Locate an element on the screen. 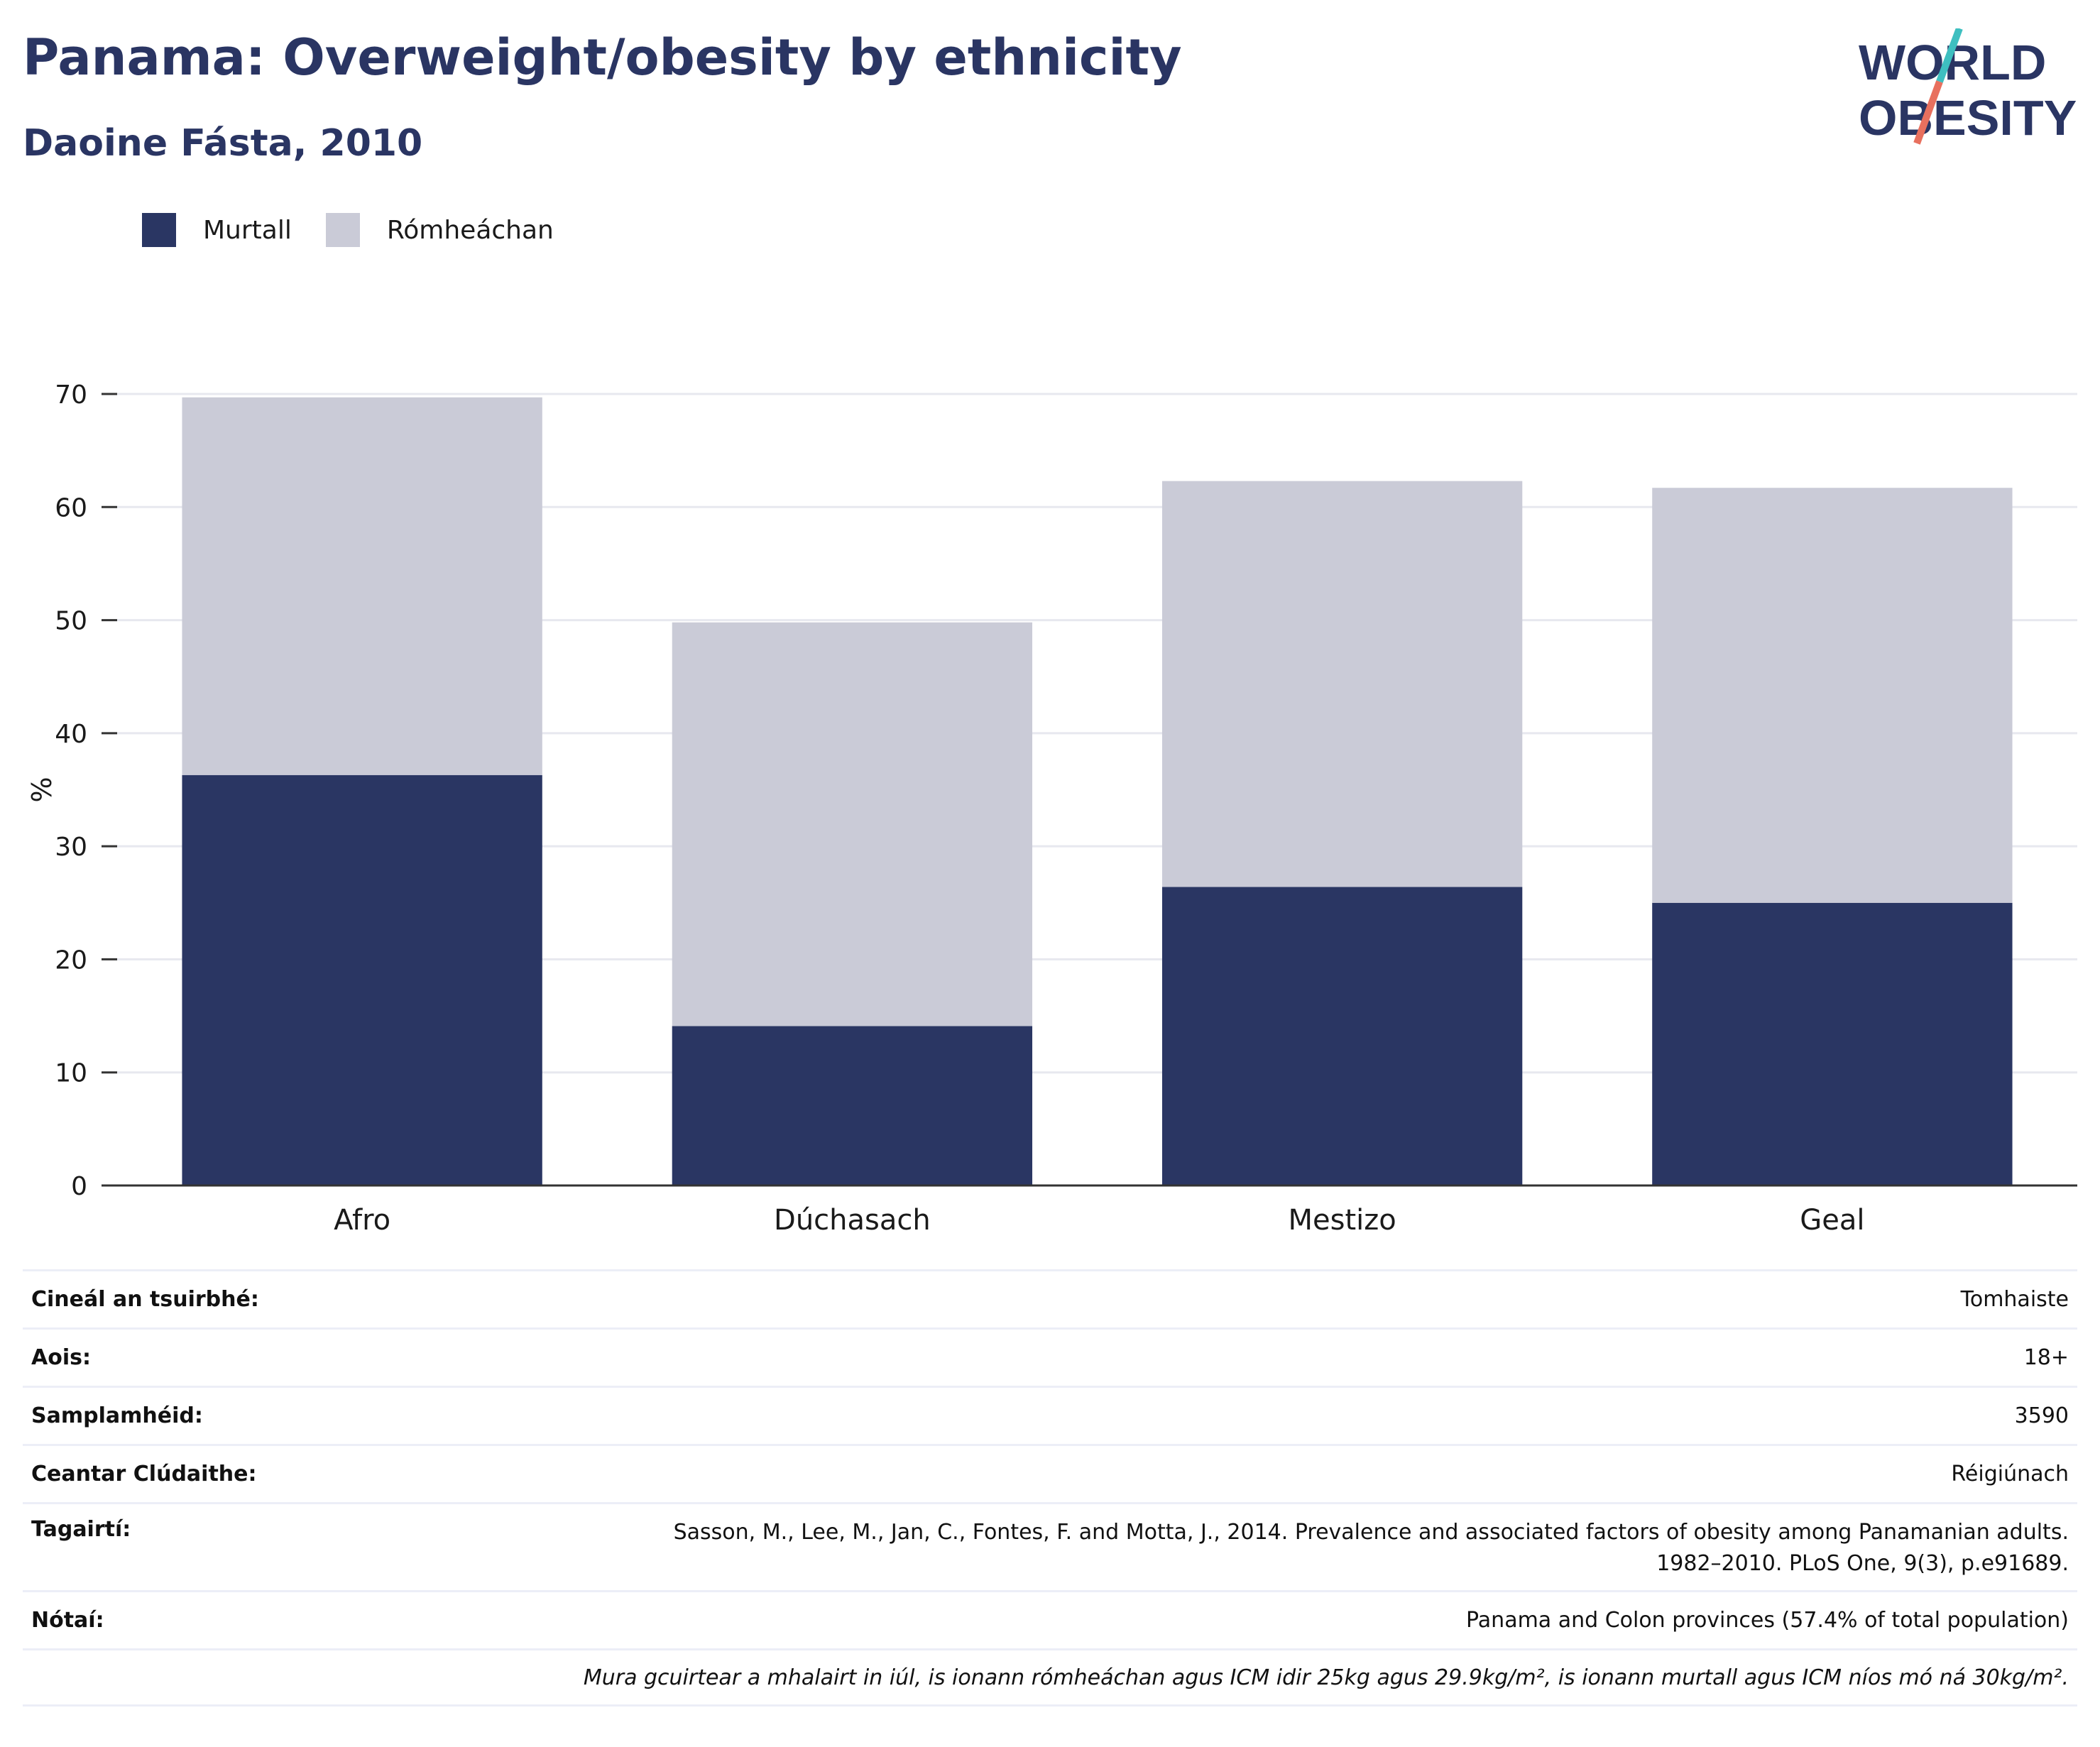  y-tick-label: 50 is located at coordinates (71, 621).